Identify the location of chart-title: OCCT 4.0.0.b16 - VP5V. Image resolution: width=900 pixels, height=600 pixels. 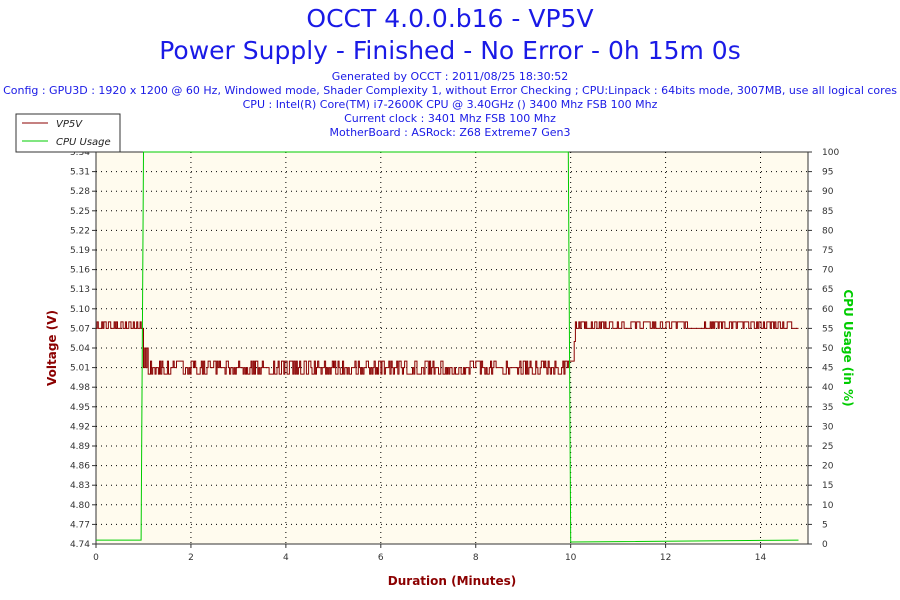
(450, 18).